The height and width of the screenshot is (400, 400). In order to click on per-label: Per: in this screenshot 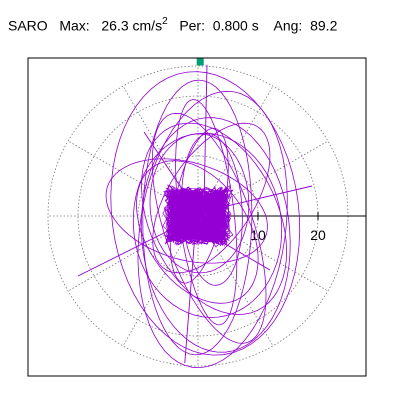, I will do `click(192, 25)`.